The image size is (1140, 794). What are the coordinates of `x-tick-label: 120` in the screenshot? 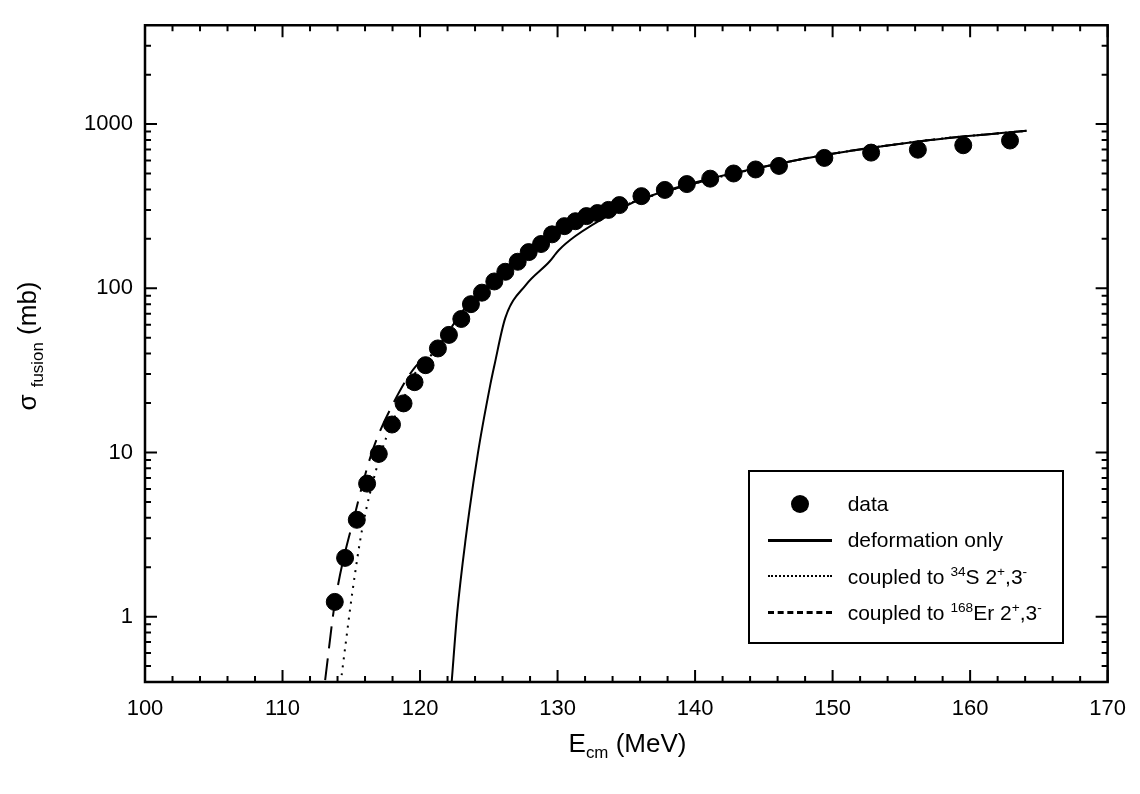 It's located at (420, 708).